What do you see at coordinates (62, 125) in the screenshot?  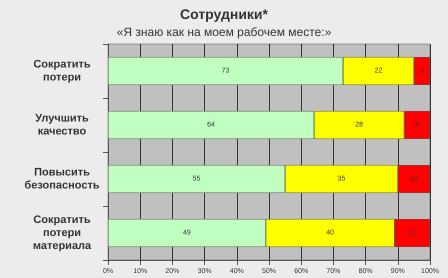 I see `y-tick-label: Улучшить качество` at bounding box center [62, 125].